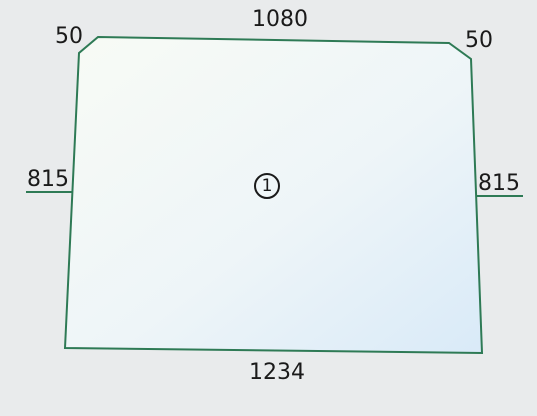 The width and height of the screenshot is (537, 416). Describe the element at coordinates (277, 372) in the screenshot. I see `bottom-edge-dimension: 1234` at that location.